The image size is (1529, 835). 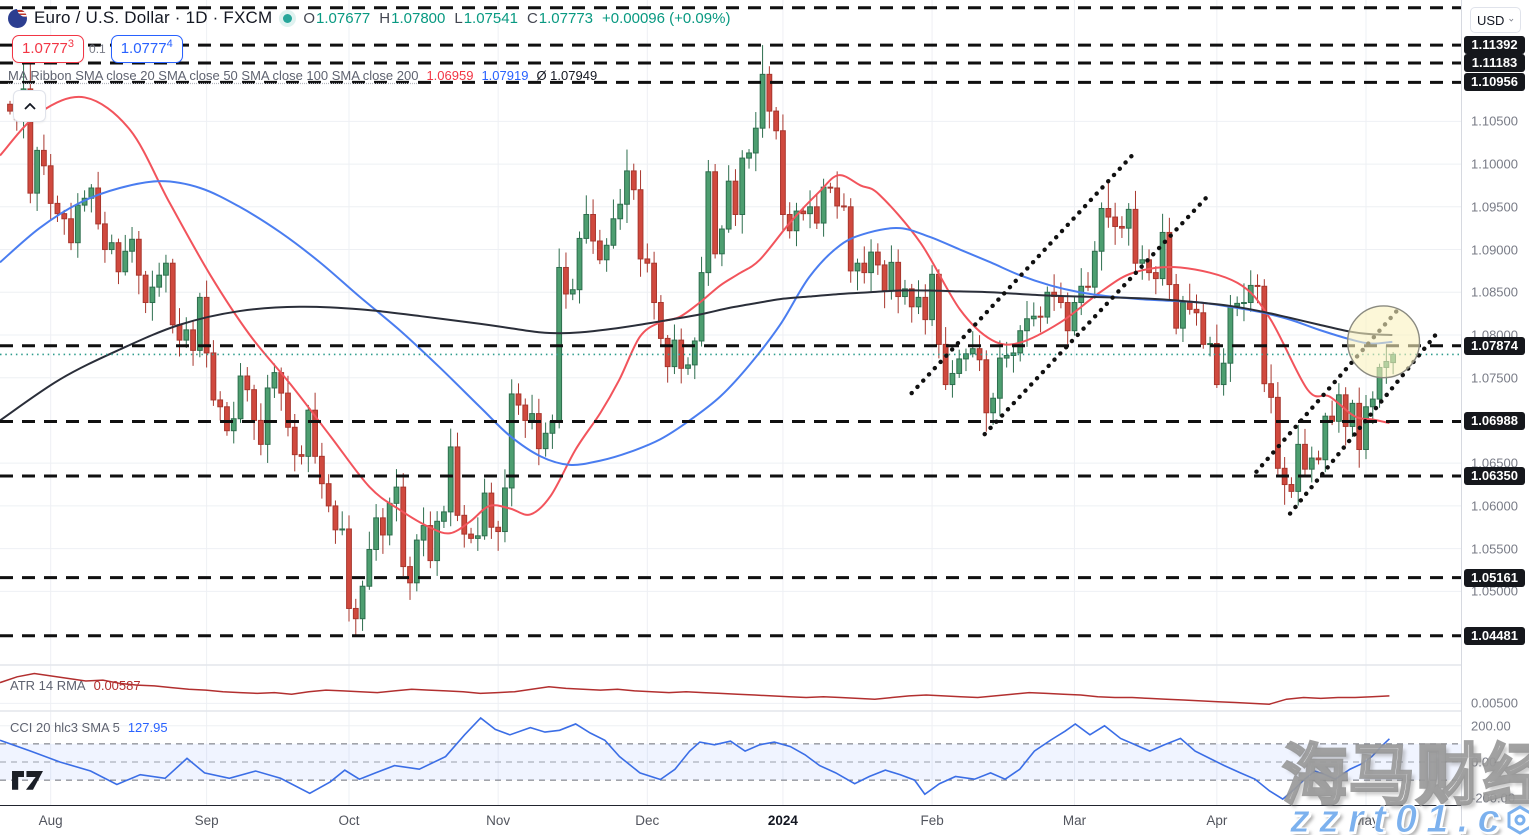 I want to click on ma-line-sma-slow-black, so click(x=696, y=355).